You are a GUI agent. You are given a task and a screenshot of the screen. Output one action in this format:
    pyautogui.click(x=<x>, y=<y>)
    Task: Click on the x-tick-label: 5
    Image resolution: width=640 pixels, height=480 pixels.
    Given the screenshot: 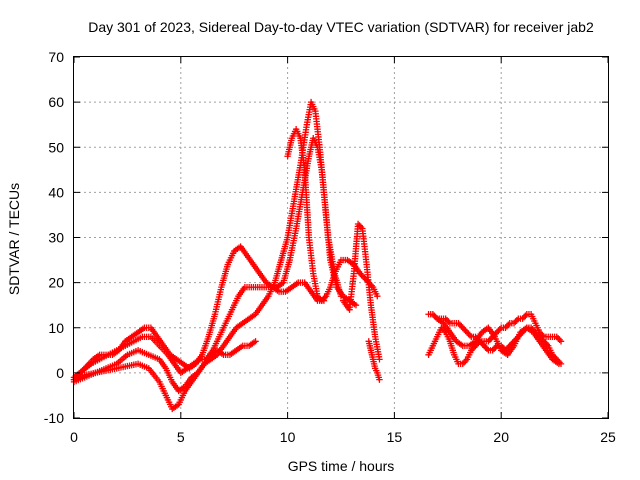 What is the action you would take?
    pyautogui.click(x=181, y=437)
    